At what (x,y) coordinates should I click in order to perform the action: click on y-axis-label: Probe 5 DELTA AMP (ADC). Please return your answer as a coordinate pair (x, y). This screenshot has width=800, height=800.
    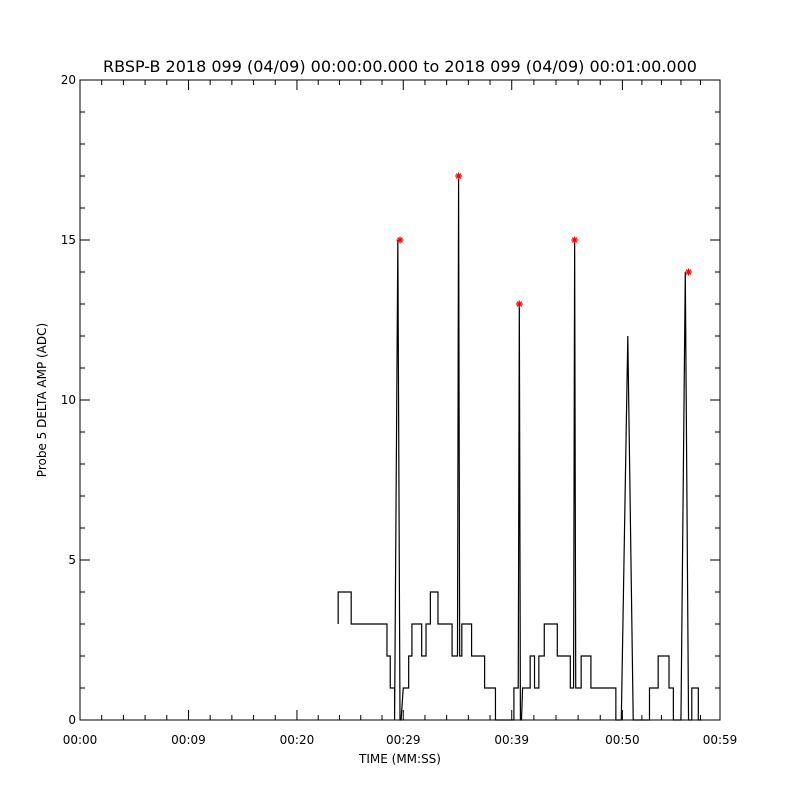
    Looking at the image, I should click on (42, 400).